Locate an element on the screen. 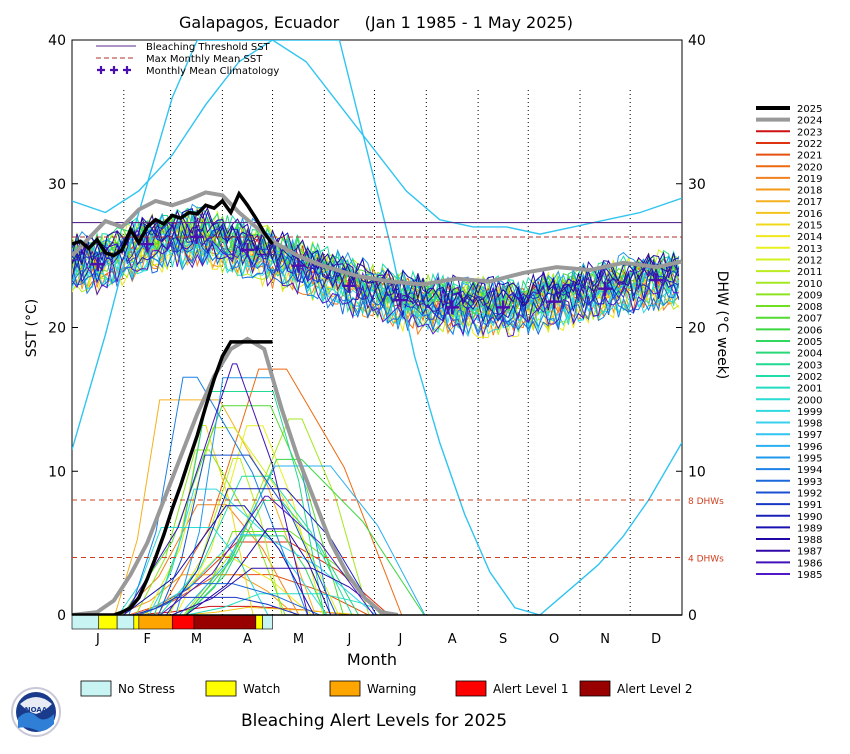 The height and width of the screenshot is (754, 850). dhw-series-2007 is located at coordinates (233, 510).